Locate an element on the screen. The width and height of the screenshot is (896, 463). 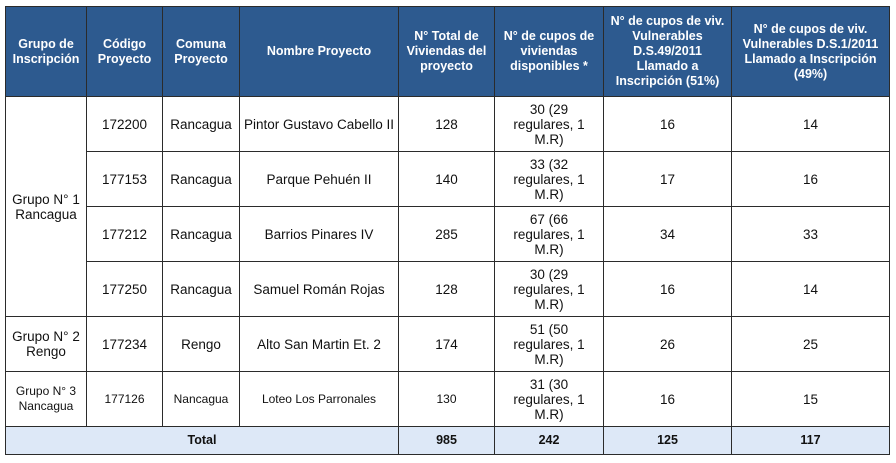
comuna-cell: Rengo is located at coordinates (201, 344).